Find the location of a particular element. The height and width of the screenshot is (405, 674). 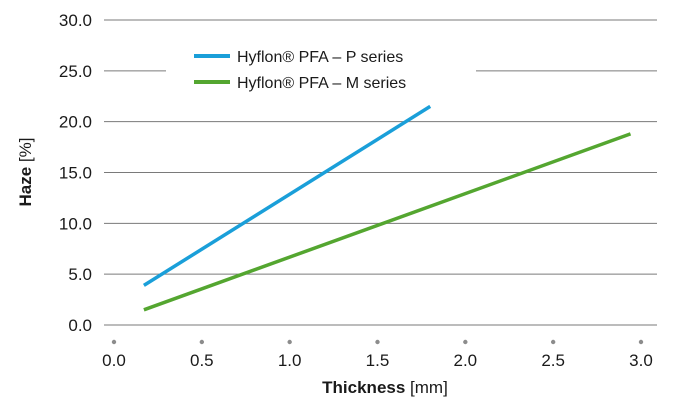

x-tick-labels: 0.0 0.5 1.0 1.5 2.0 2.5 3.0 is located at coordinates (377, 360).